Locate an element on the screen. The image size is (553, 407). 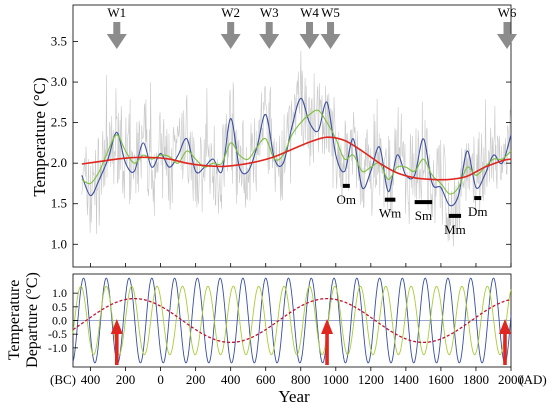
warm-event-label: W4 is located at coordinates (309, 12).